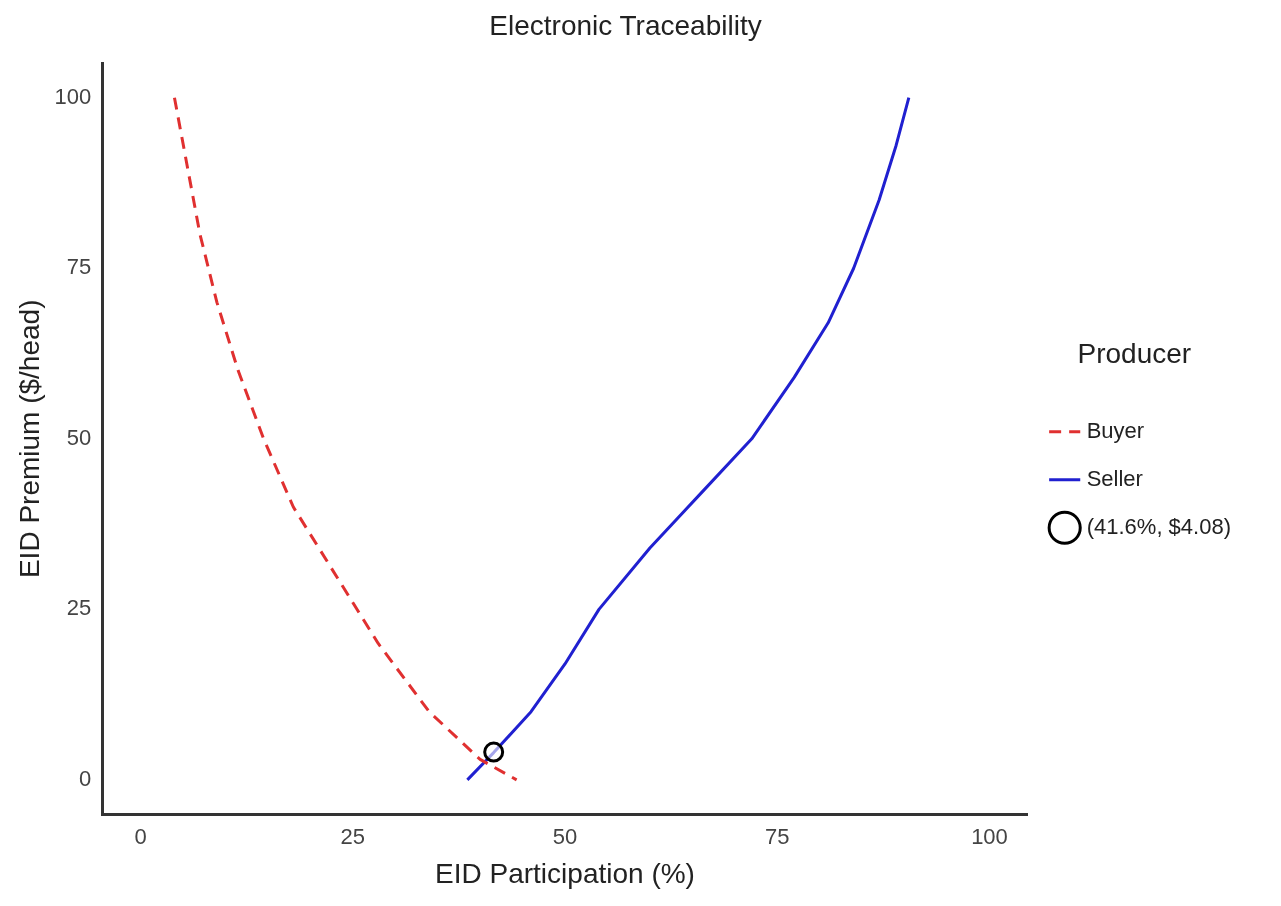 This screenshot has height=906, width=1281. What do you see at coordinates (777, 837) in the screenshot?
I see `x-tick-label: 75` at bounding box center [777, 837].